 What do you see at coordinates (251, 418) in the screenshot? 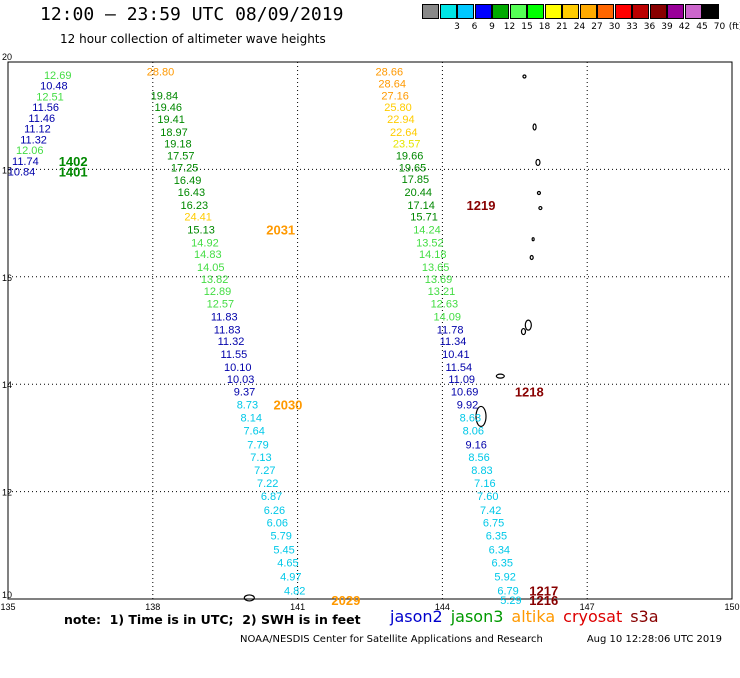
I see `wave-height-value: 8.14` at bounding box center [251, 418].